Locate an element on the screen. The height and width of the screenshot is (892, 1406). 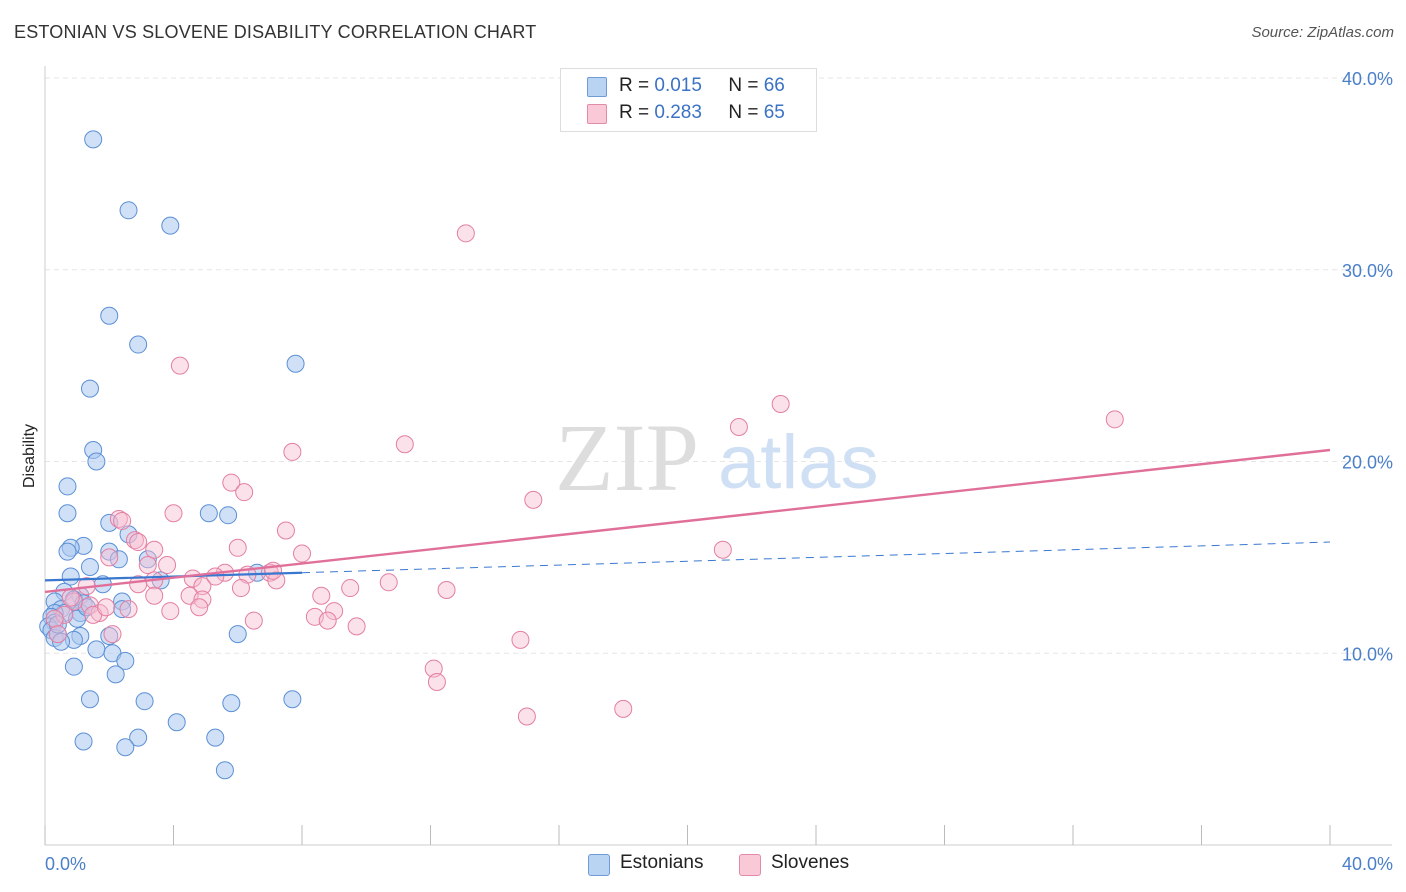
legend-r-value: 0.283 is located at coordinates (678, 112).